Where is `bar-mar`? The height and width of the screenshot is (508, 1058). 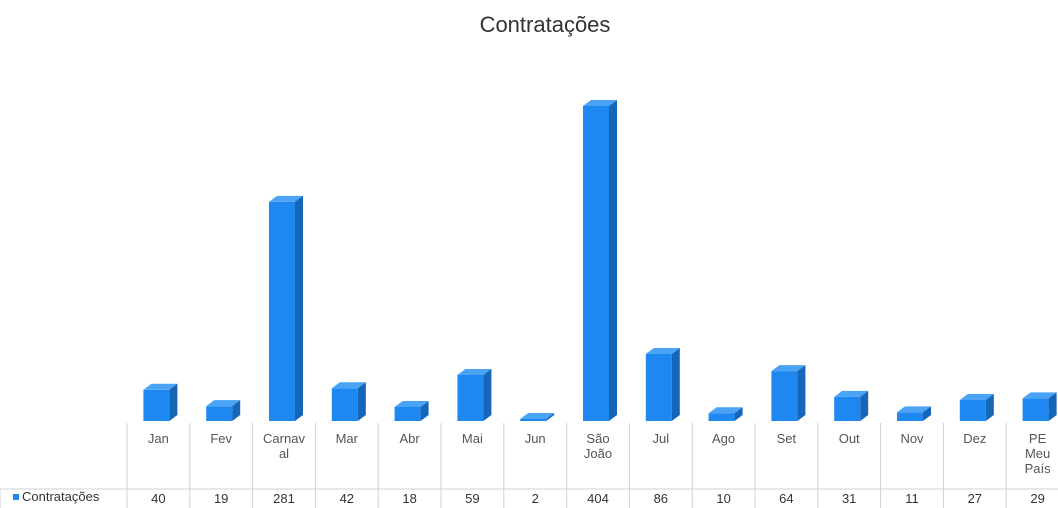 bar-mar is located at coordinates (348, 401).